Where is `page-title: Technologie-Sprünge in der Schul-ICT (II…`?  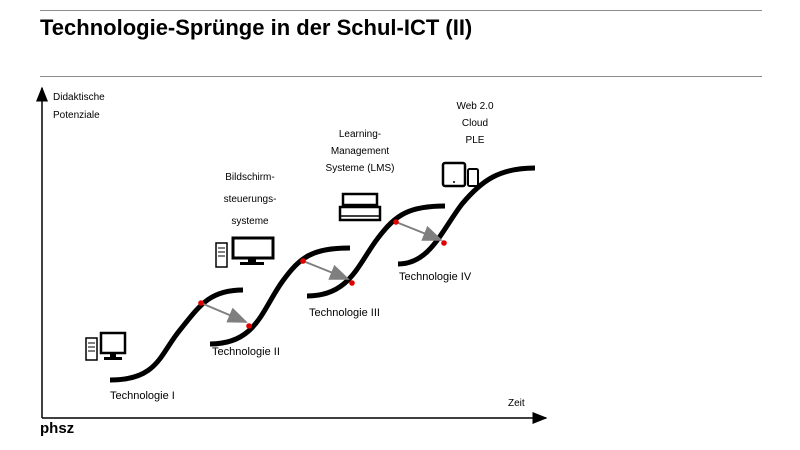
page-title: Technologie-Sprünge in der Schul-ICT (II… is located at coordinates (256, 27).